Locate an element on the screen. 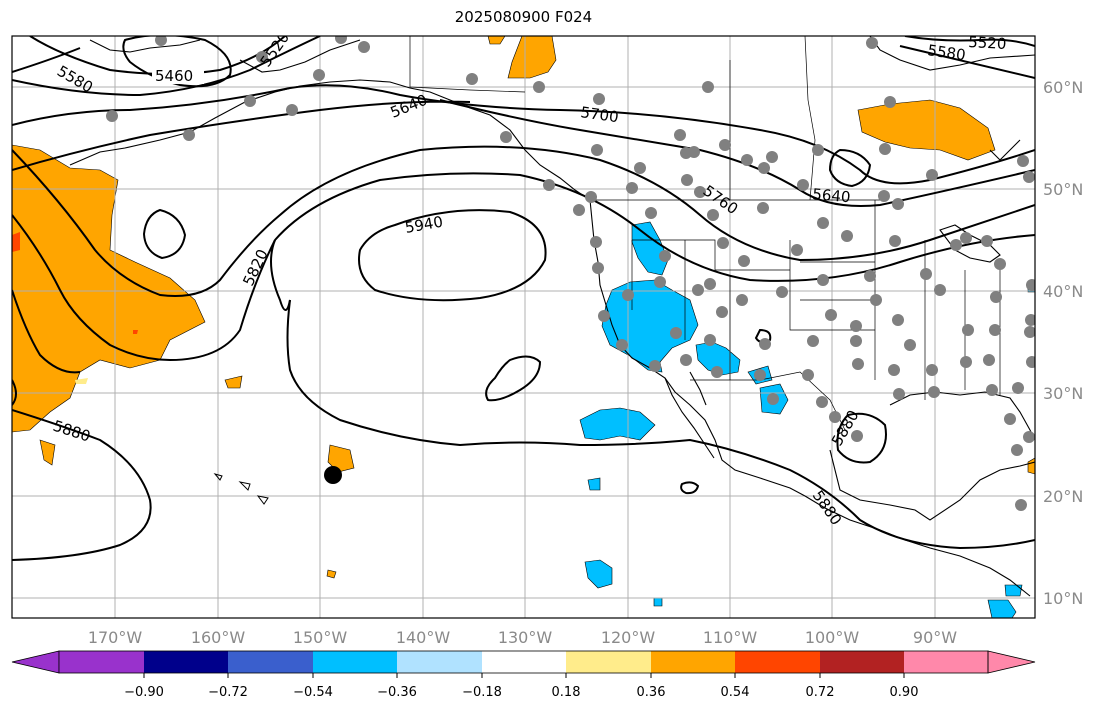 The width and height of the screenshot is (1105, 712). lat-label: 50°N is located at coordinates (1063, 189).